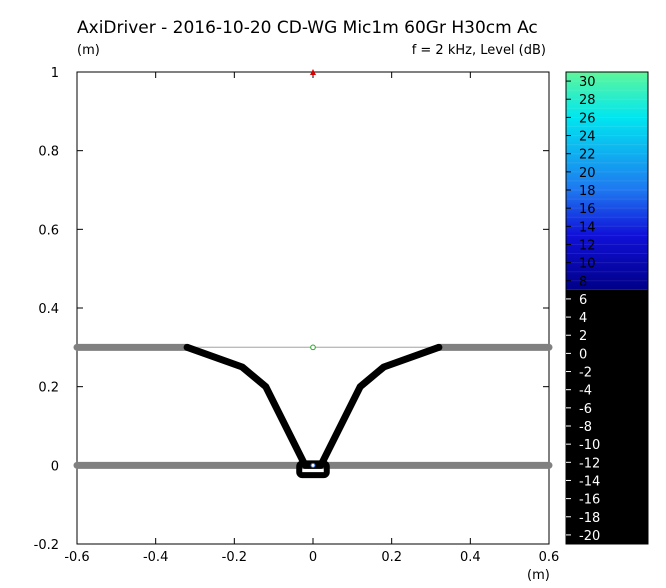 The height and width of the screenshot is (588, 666). I want to click on aperture-center-marker, so click(313, 347).